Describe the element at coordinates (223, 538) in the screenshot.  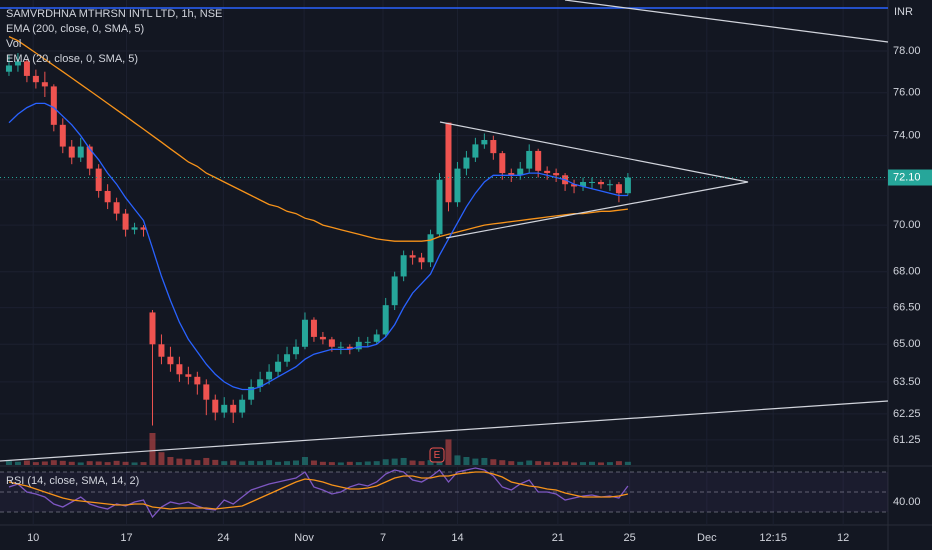
I see `x-tick-label: 24` at that location.